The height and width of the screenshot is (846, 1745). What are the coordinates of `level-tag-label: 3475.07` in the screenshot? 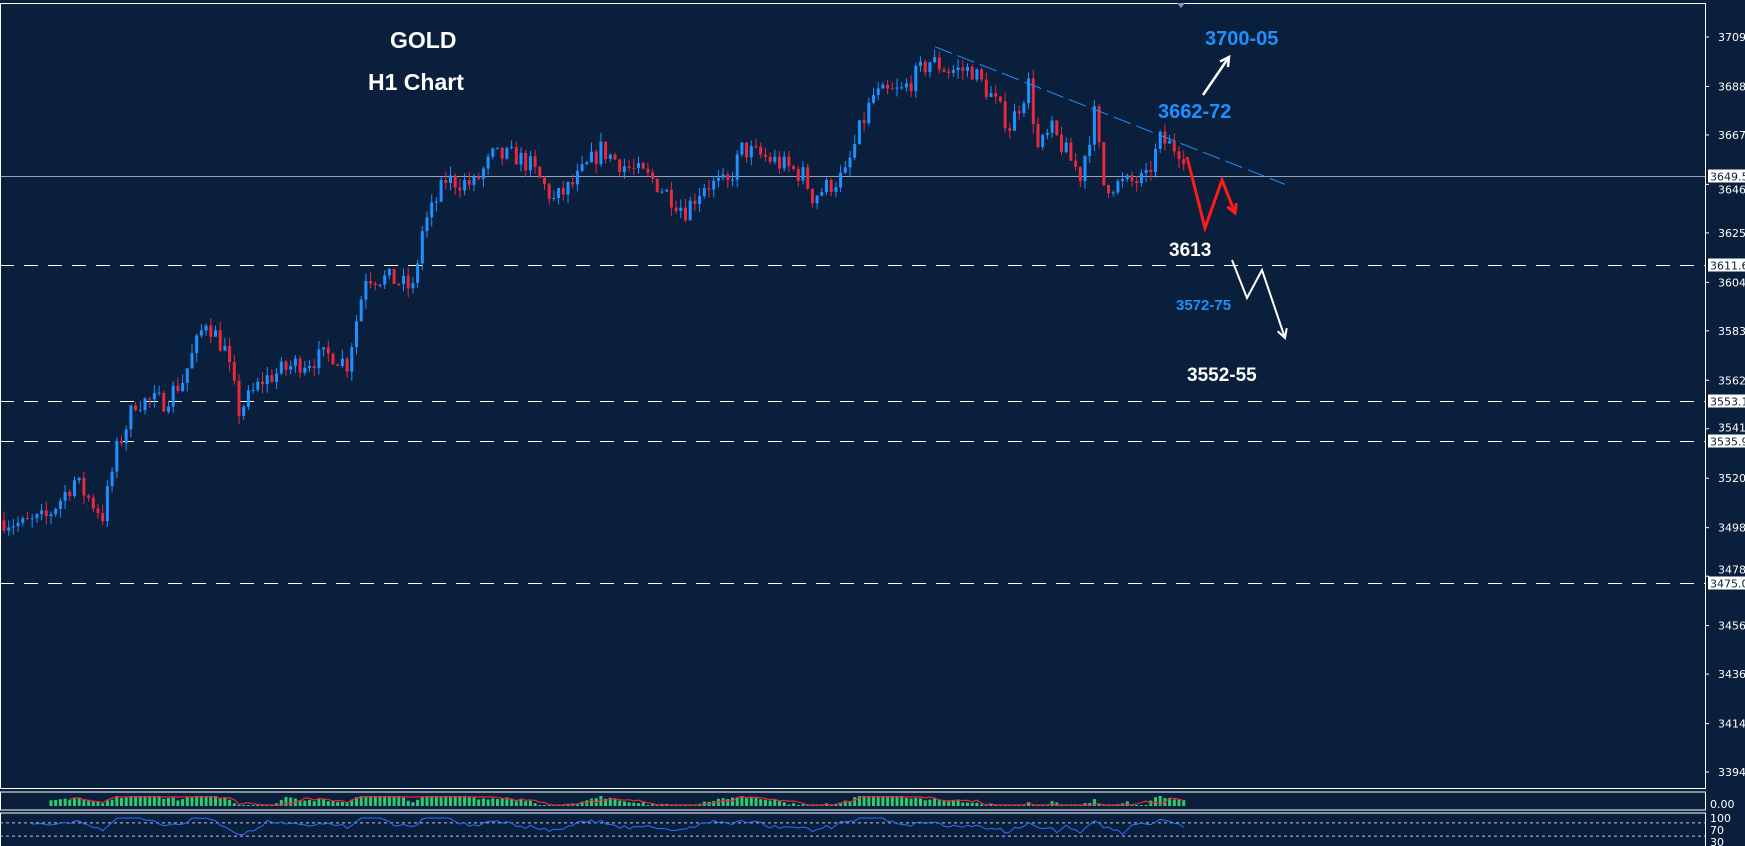 It's located at (1727, 584).